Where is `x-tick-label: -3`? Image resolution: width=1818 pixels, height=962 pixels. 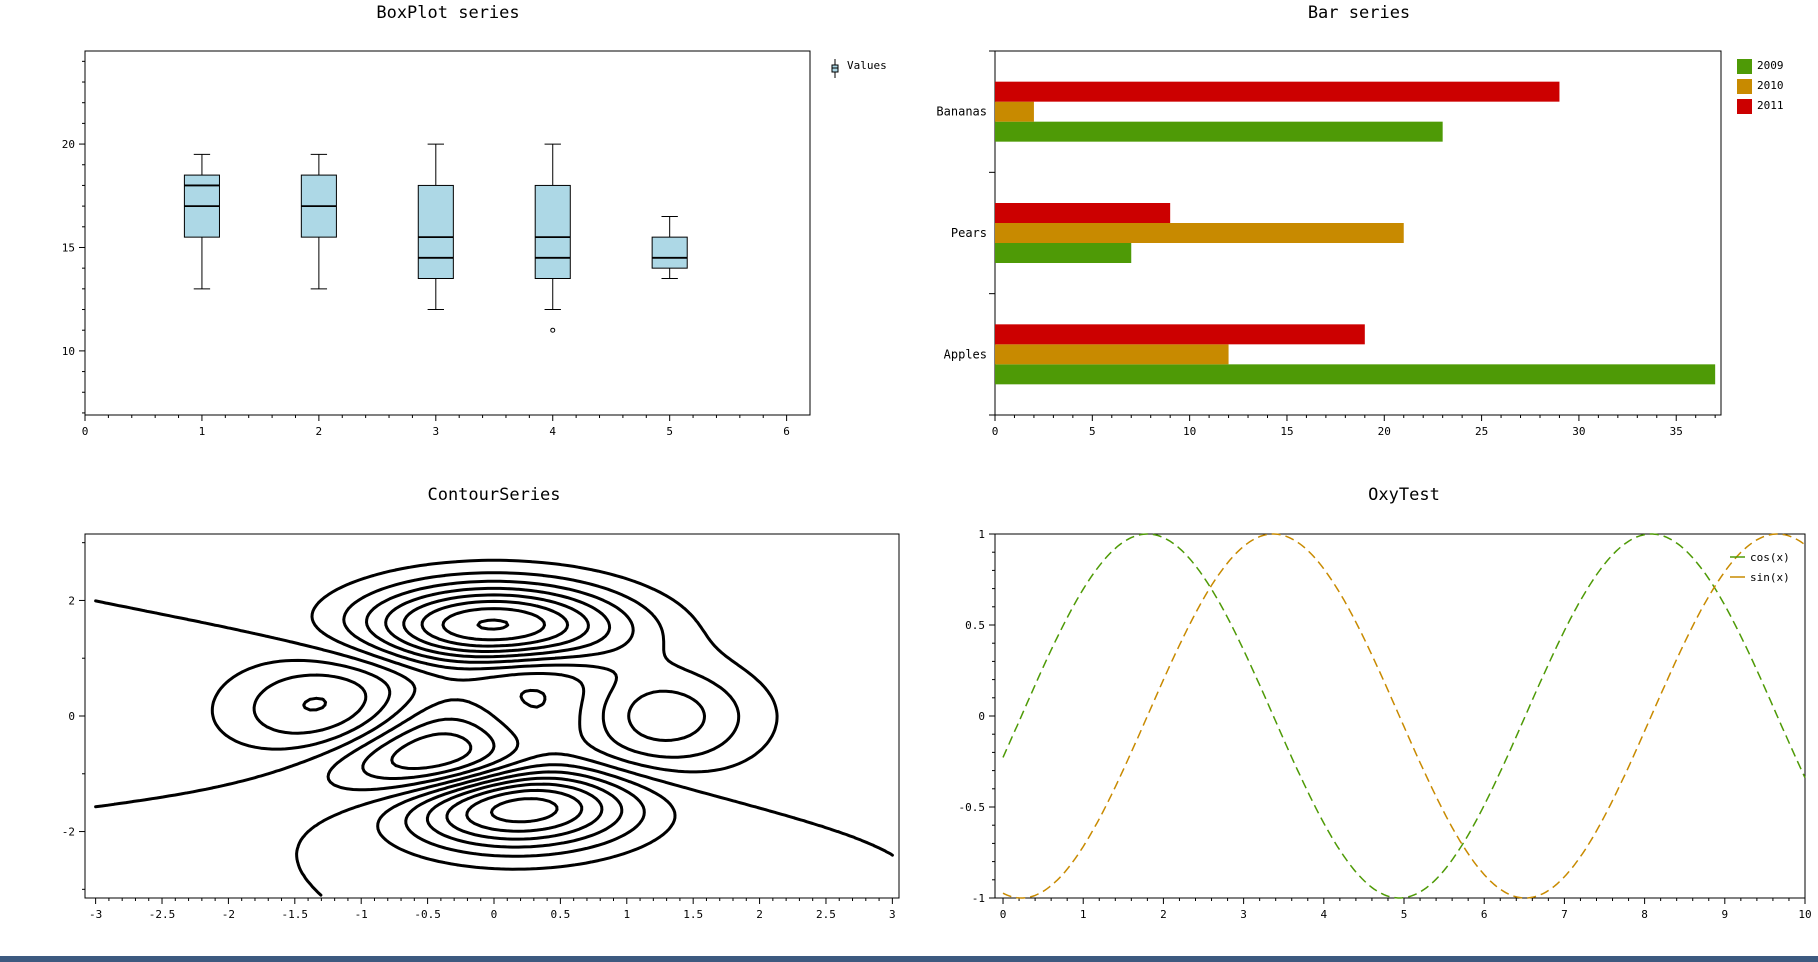
x-tick-label: -3 is located at coordinates (95, 914).